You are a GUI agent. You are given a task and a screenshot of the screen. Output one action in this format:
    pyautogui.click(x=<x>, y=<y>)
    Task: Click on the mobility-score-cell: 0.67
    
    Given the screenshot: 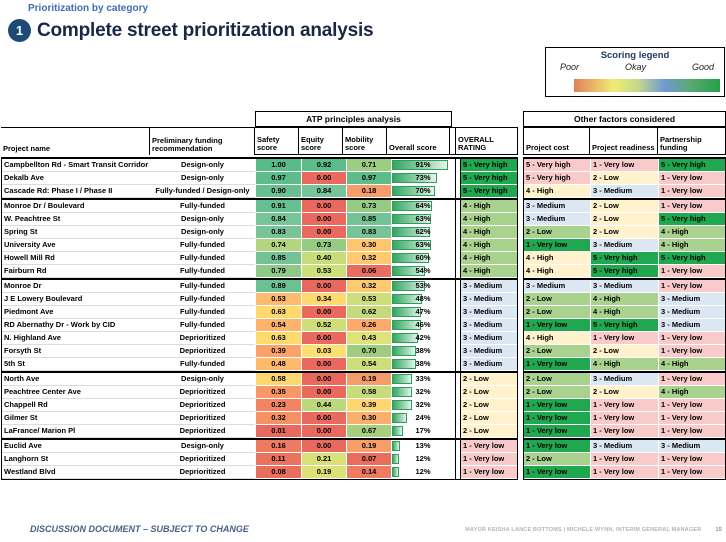 What is the action you would take?
    pyautogui.click(x=369, y=431)
    